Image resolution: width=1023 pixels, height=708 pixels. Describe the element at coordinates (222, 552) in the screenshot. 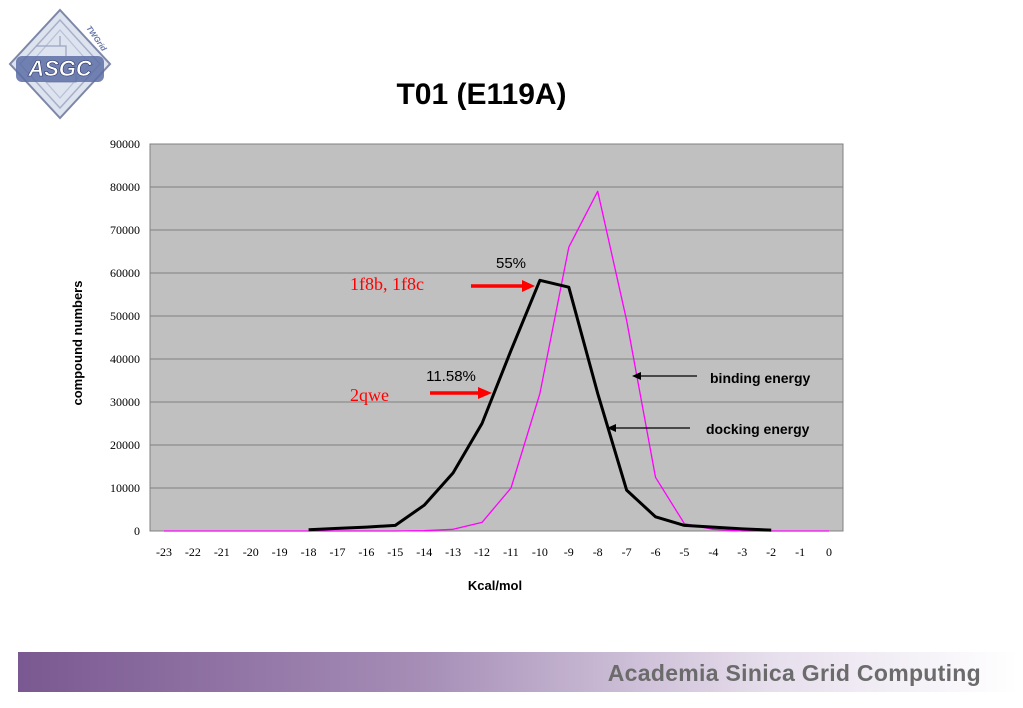

I see `x-tick-label: -21` at that location.